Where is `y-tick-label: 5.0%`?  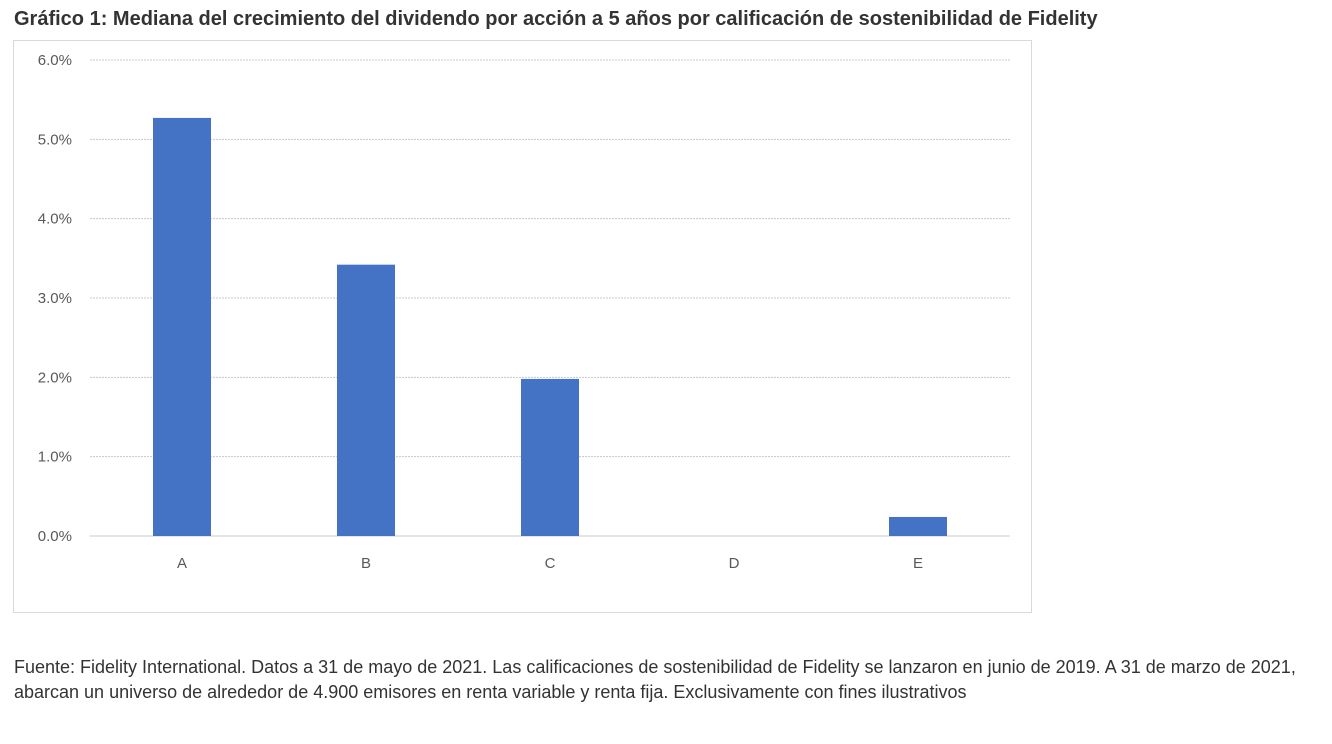 y-tick-label: 5.0% is located at coordinates (55, 139).